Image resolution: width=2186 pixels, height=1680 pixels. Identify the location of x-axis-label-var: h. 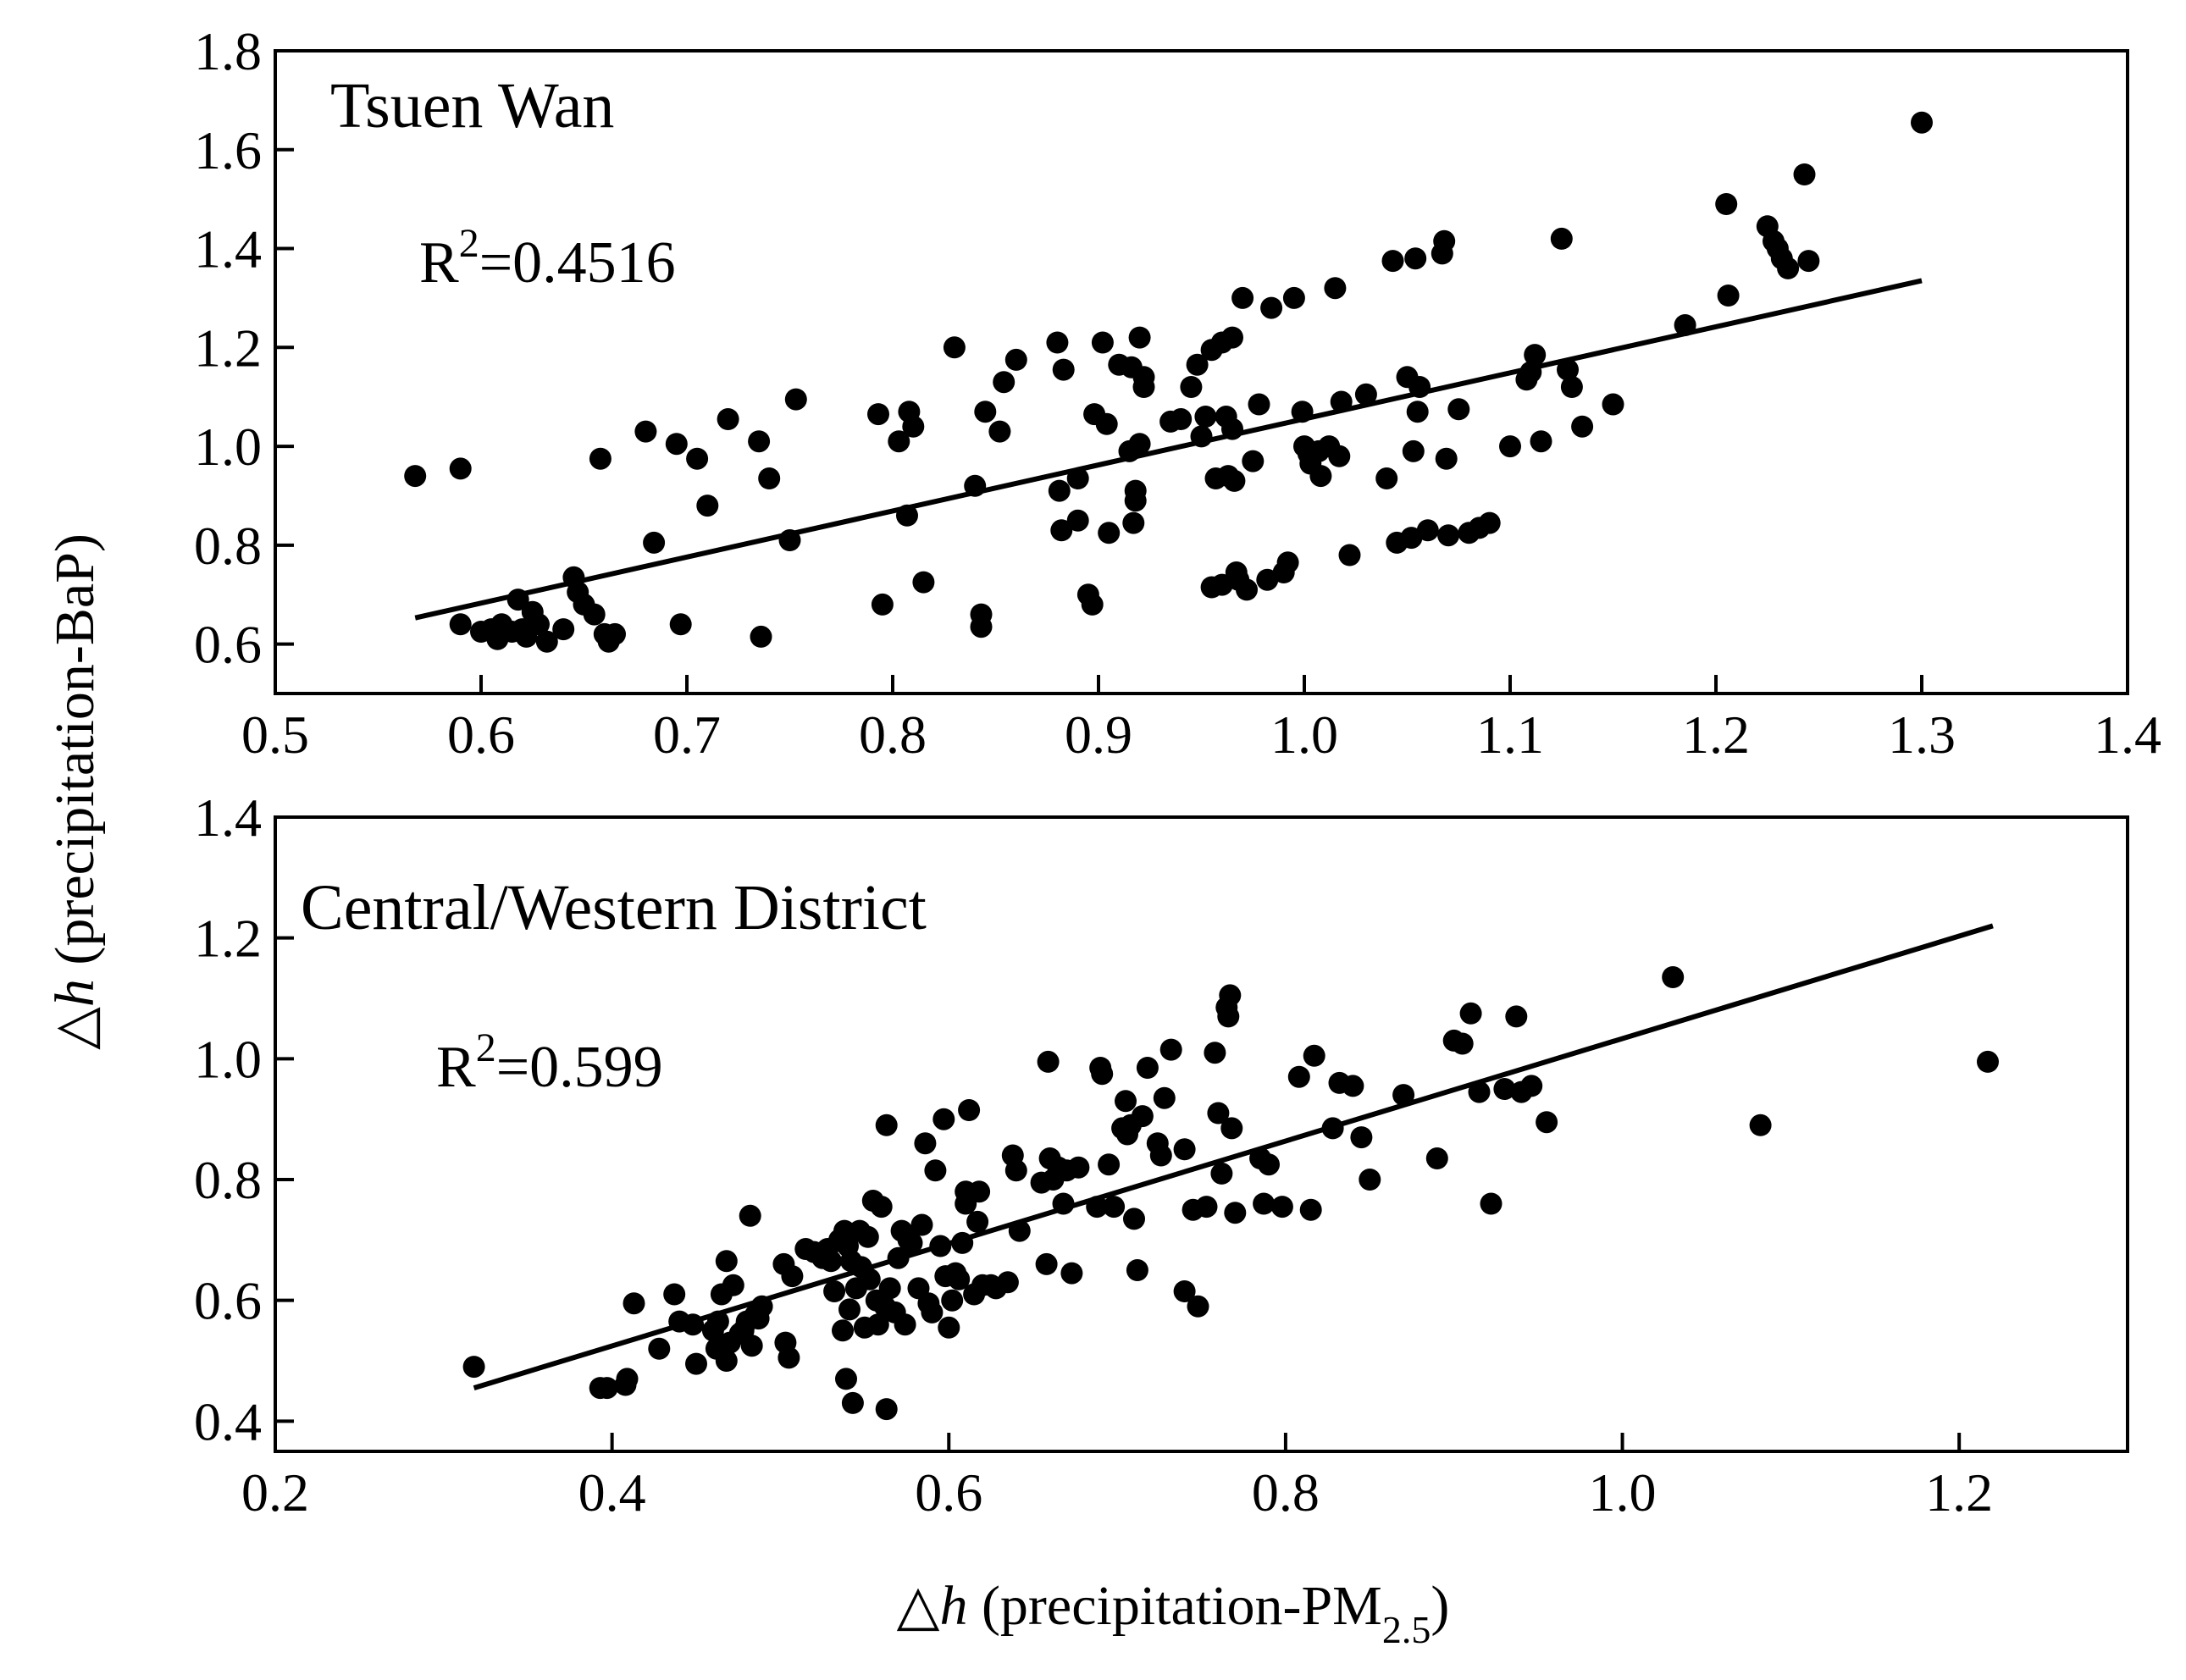
(953, 1606).